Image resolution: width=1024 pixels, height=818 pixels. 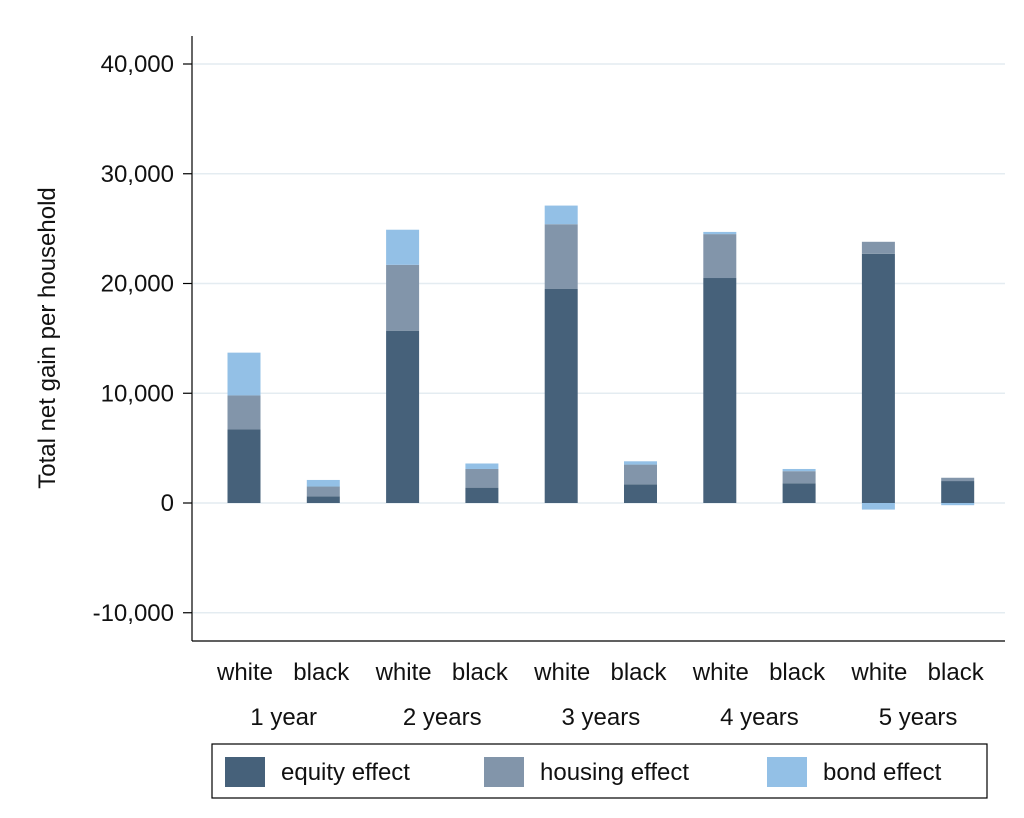 I want to click on legend-label: housing effect, so click(x=614, y=772).